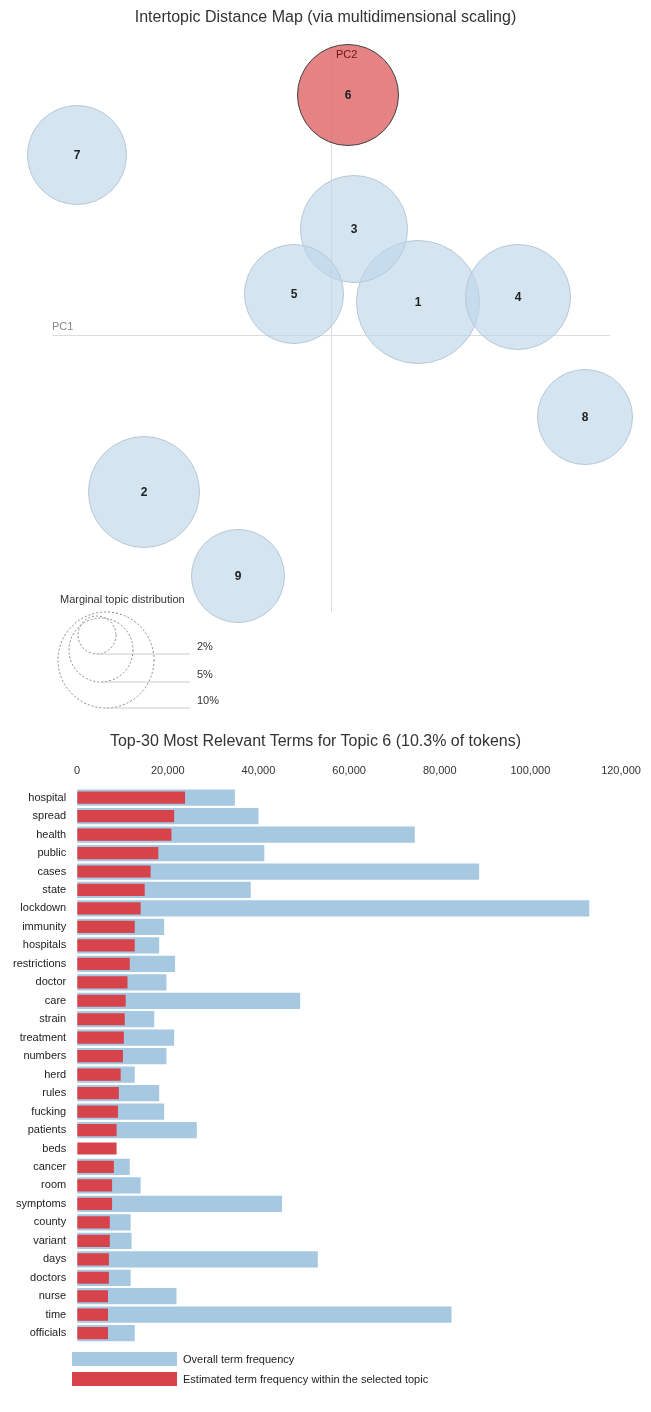 The height and width of the screenshot is (1412, 651). Describe the element at coordinates (51, 833) in the screenshot. I see `y-tick-label: health` at that location.